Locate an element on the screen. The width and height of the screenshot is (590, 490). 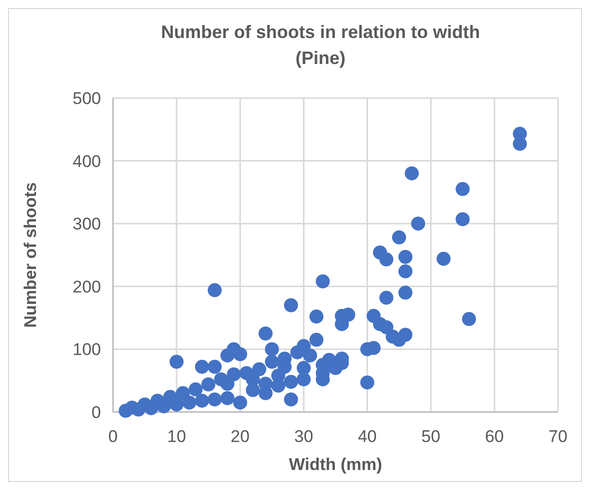
y-tick-label: 200 is located at coordinates (86, 286).